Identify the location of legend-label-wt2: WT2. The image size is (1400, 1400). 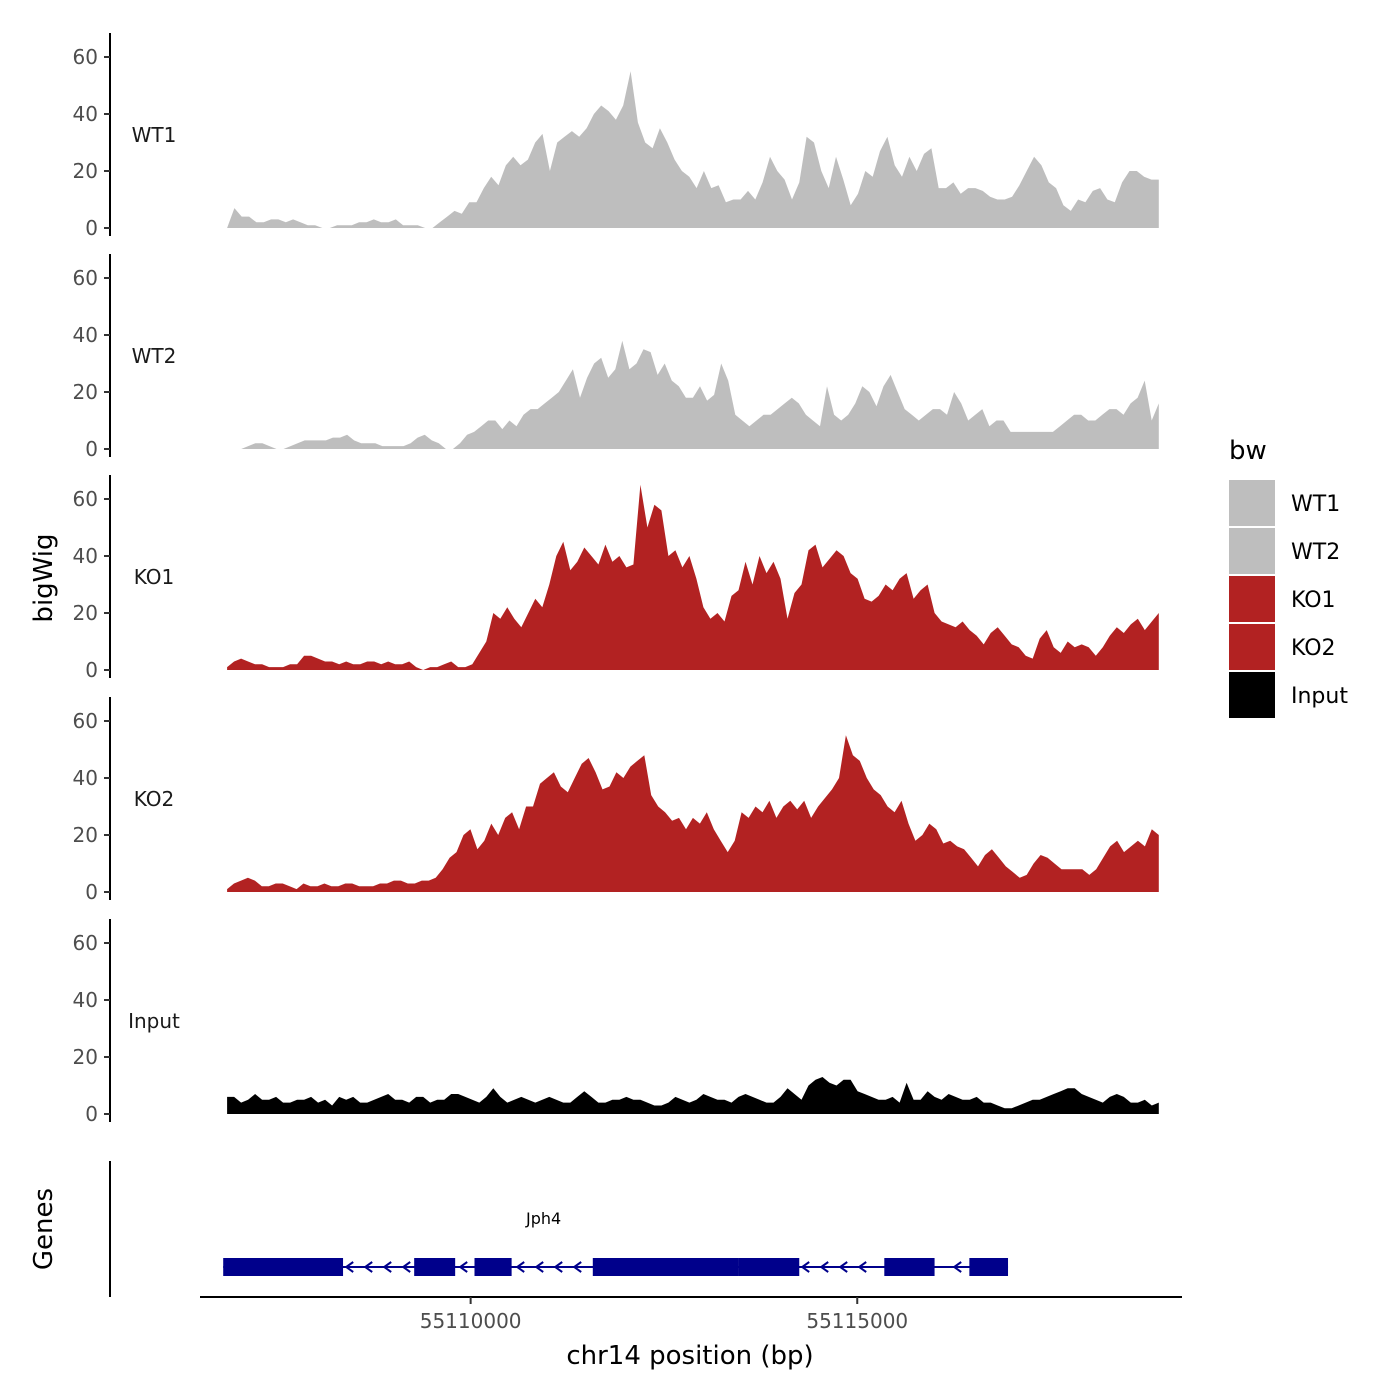
(1315, 552).